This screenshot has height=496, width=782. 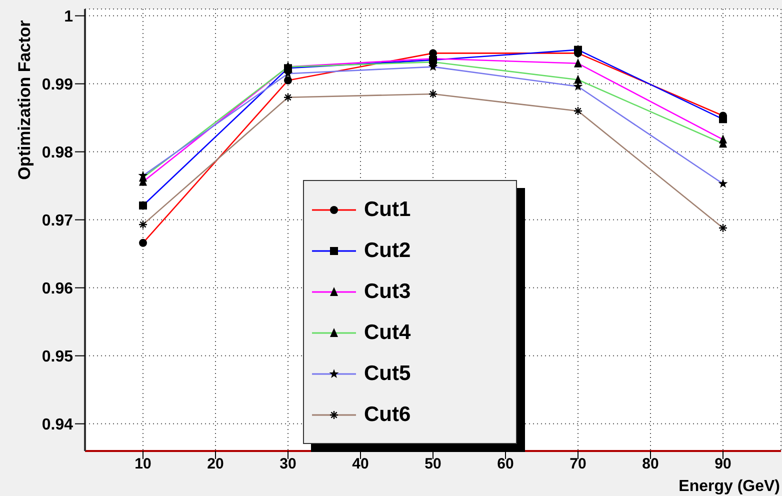 What do you see at coordinates (433, 464) in the screenshot?
I see `x-tick-label: 50` at bounding box center [433, 464].